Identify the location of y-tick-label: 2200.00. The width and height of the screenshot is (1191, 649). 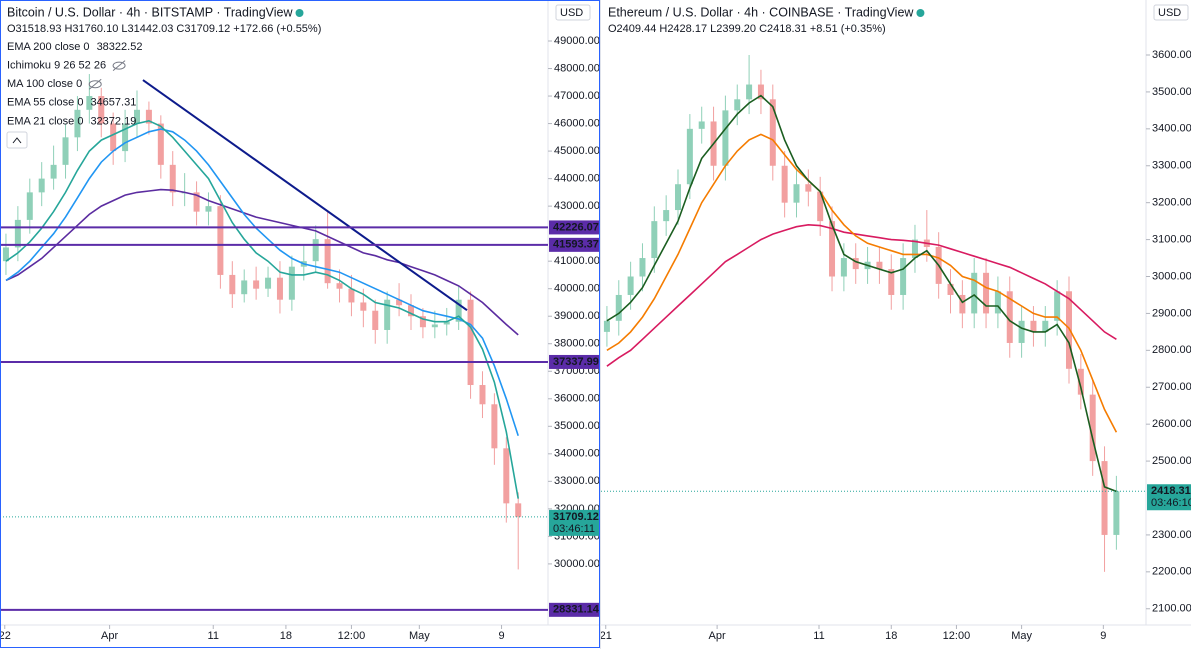
(1171, 572).